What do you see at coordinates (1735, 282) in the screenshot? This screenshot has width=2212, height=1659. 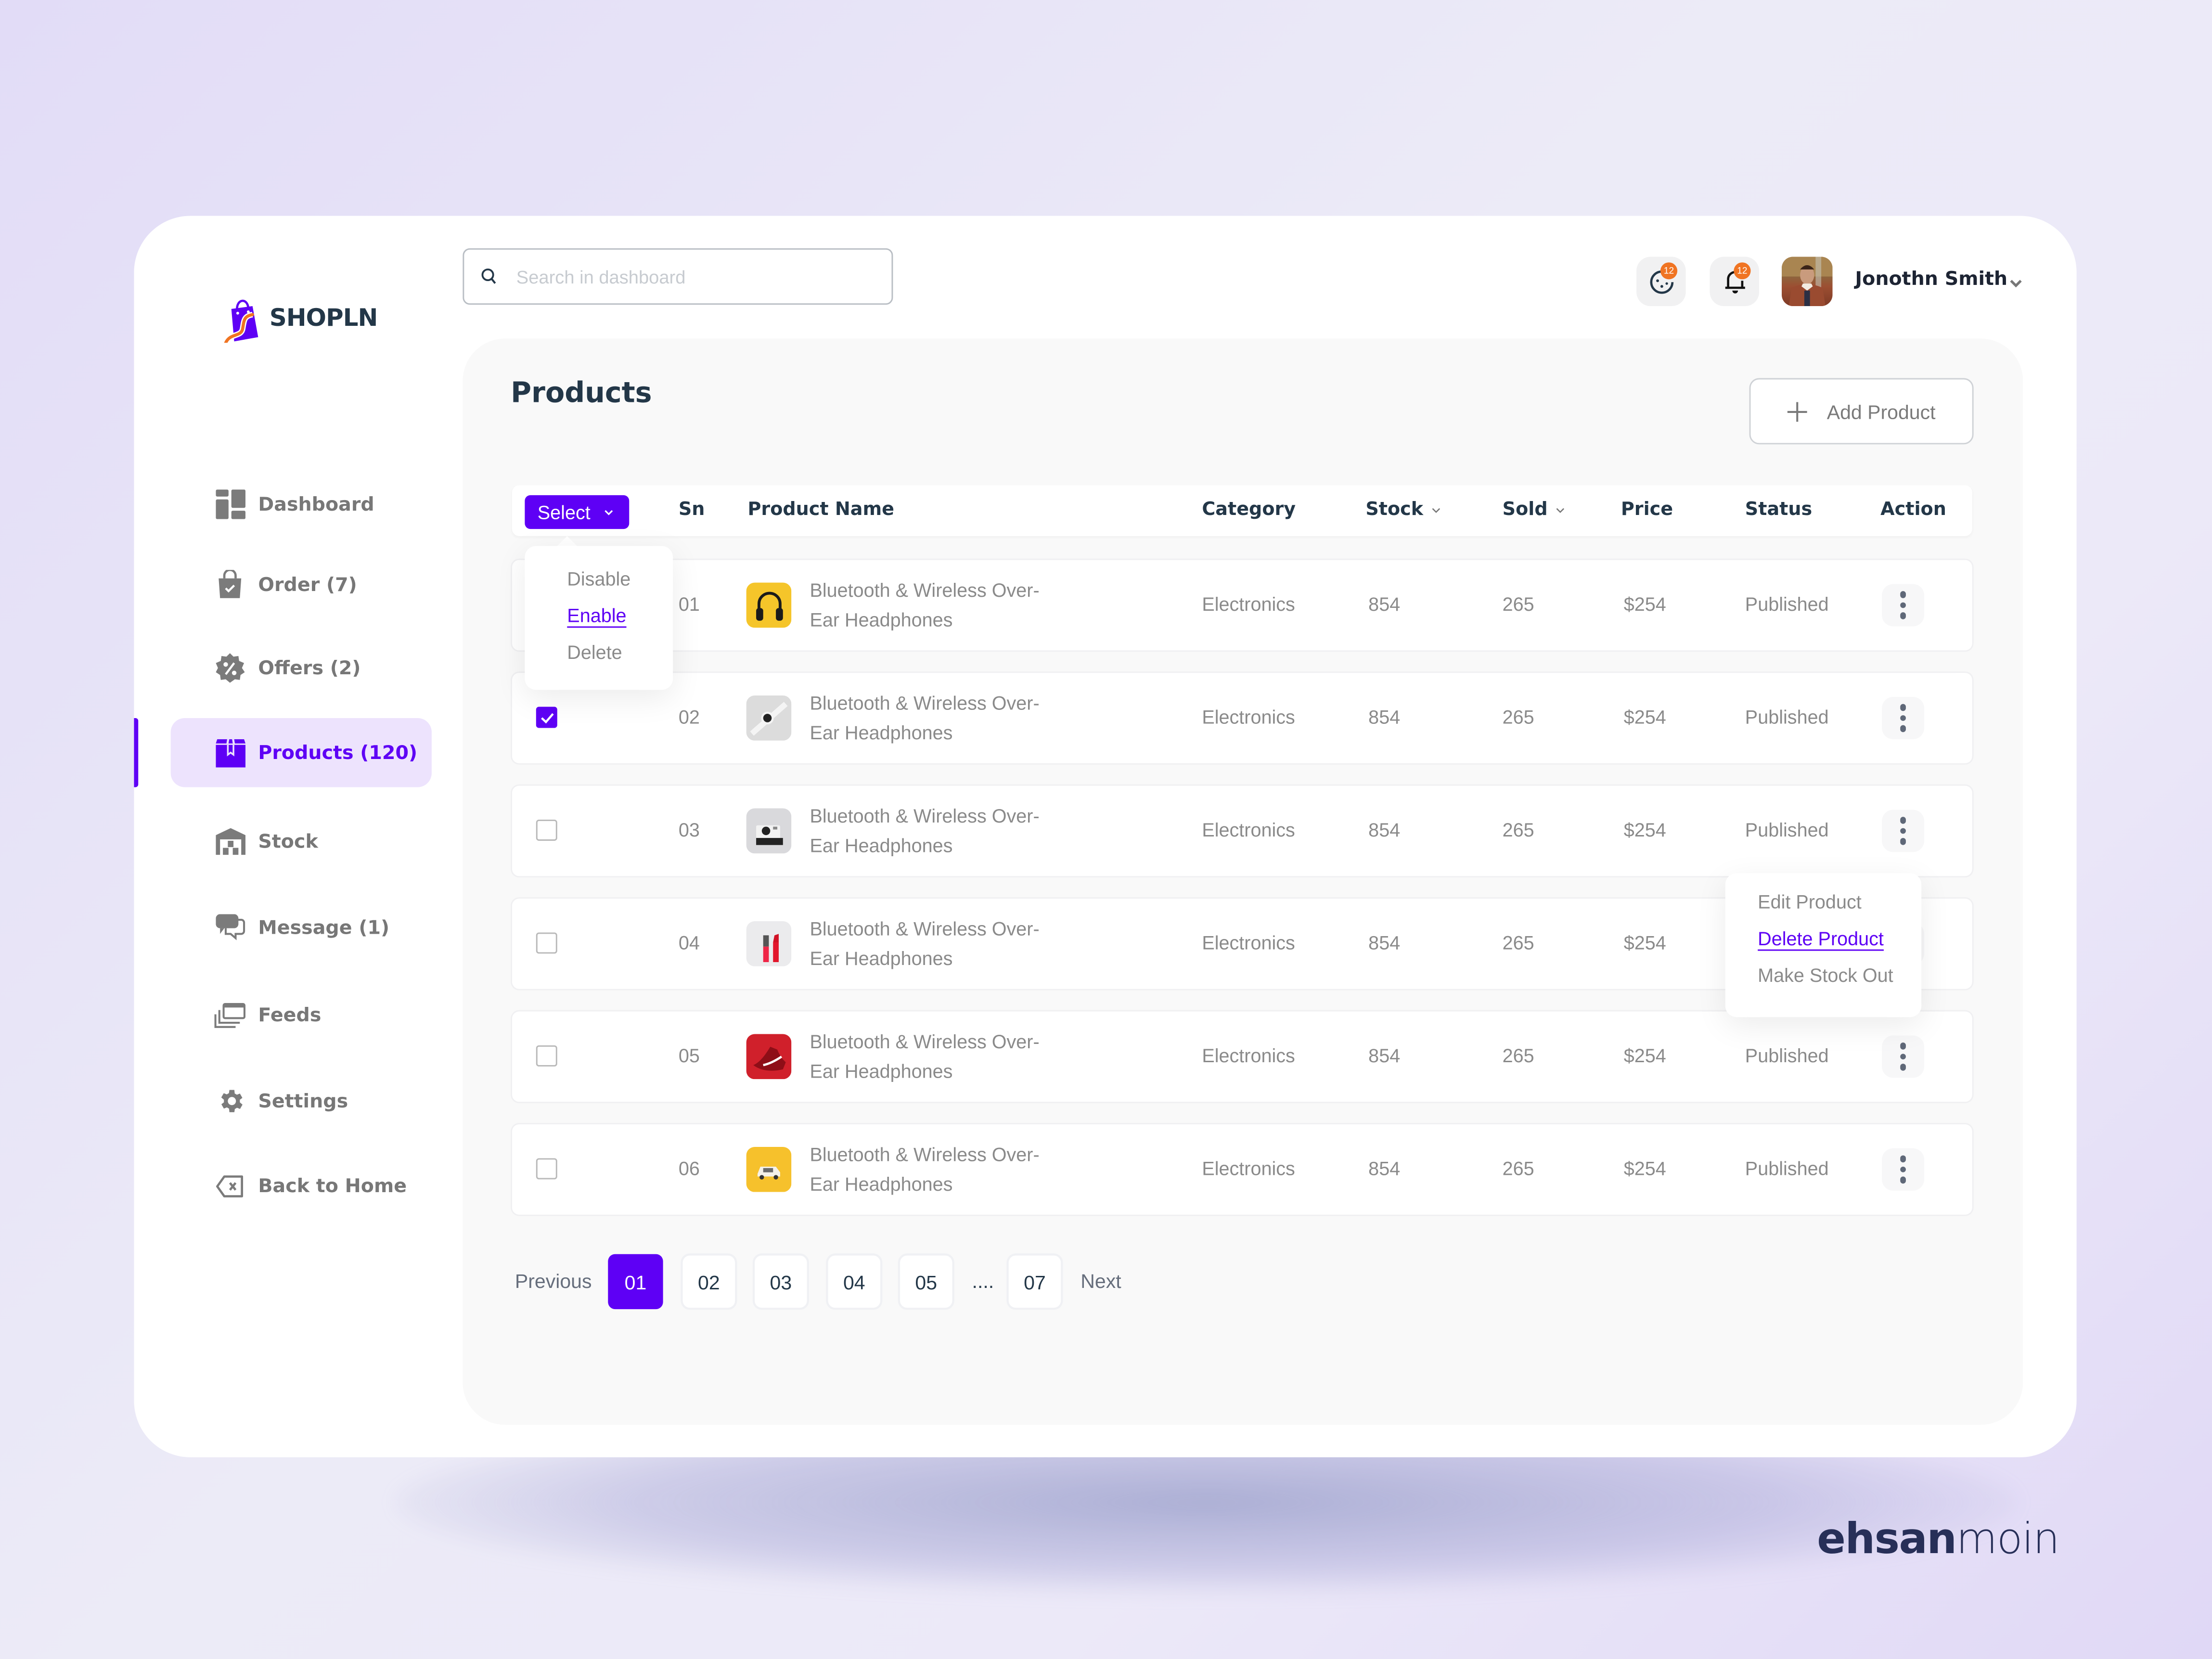 I see `notifications-button: 12` at bounding box center [1735, 282].